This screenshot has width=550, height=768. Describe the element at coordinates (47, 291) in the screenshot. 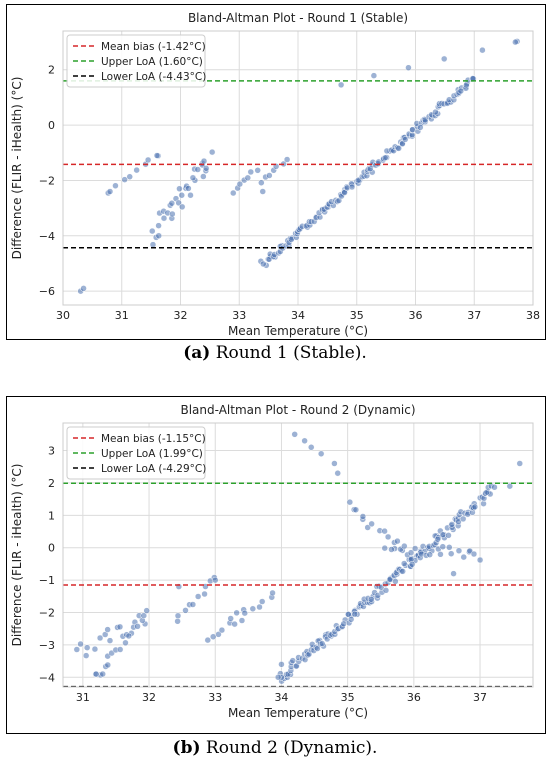

I see `y-tick-label: −6` at that location.